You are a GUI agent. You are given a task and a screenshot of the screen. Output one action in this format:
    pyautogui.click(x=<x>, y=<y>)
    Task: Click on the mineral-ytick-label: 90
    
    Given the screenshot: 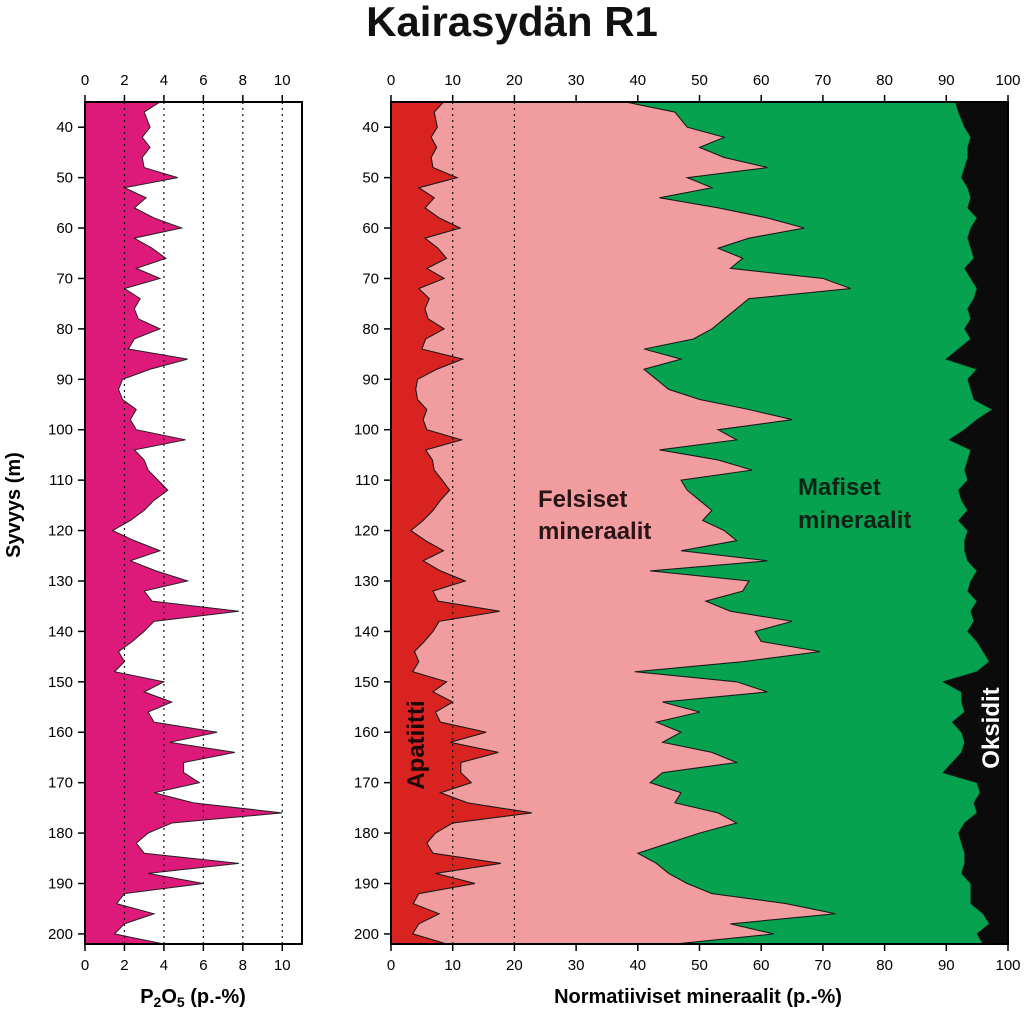 What is the action you would take?
    pyautogui.click(x=370, y=379)
    